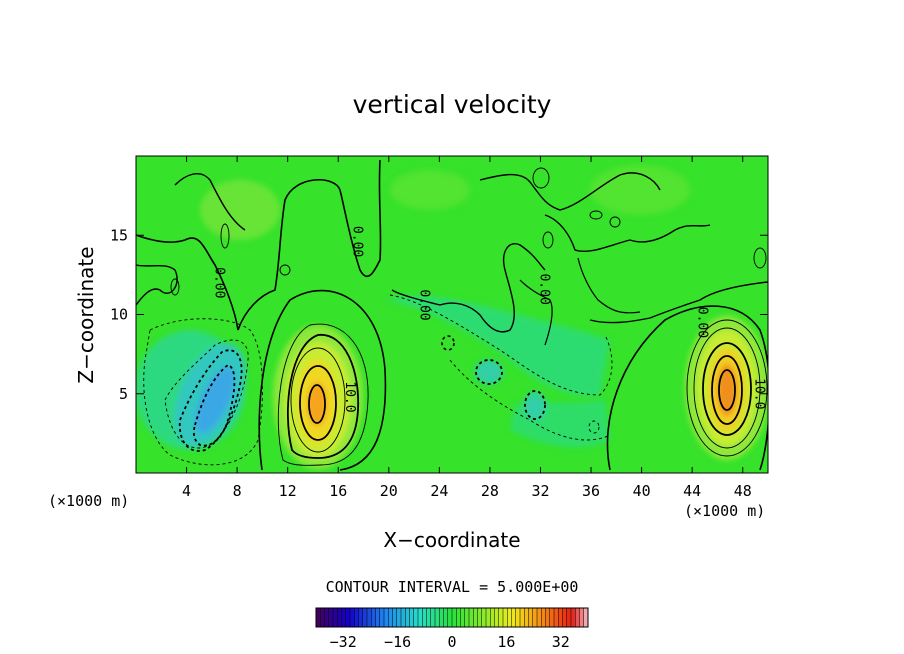 This screenshot has width=904, height=654. I want to click on x-tick-label: 16, so click(338, 491).